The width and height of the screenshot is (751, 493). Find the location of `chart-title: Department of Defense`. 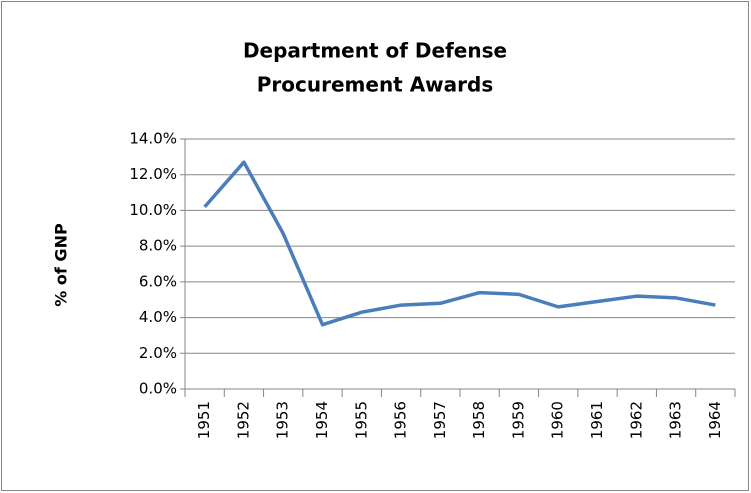

chart-title: Department of Defense is located at coordinates (375, 51).